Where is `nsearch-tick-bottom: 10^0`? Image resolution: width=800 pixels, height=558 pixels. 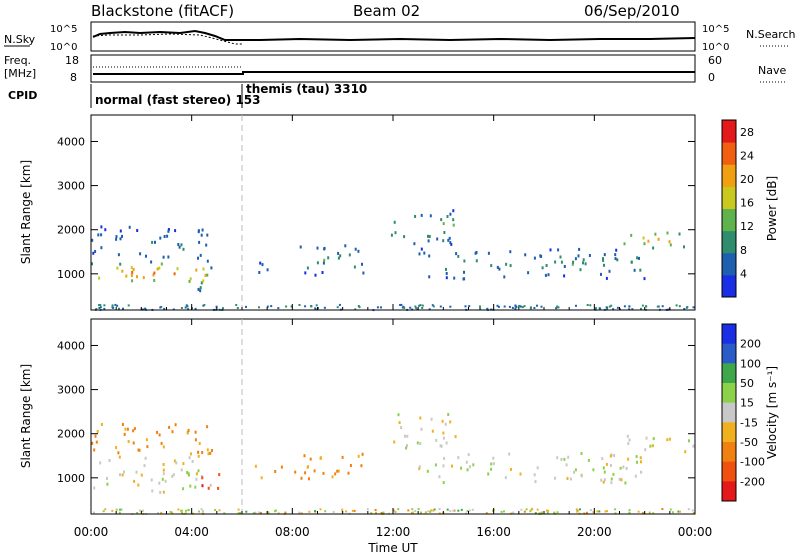 nsearch-tick-bottom: 10^0 is located at coordinates (715, 47).